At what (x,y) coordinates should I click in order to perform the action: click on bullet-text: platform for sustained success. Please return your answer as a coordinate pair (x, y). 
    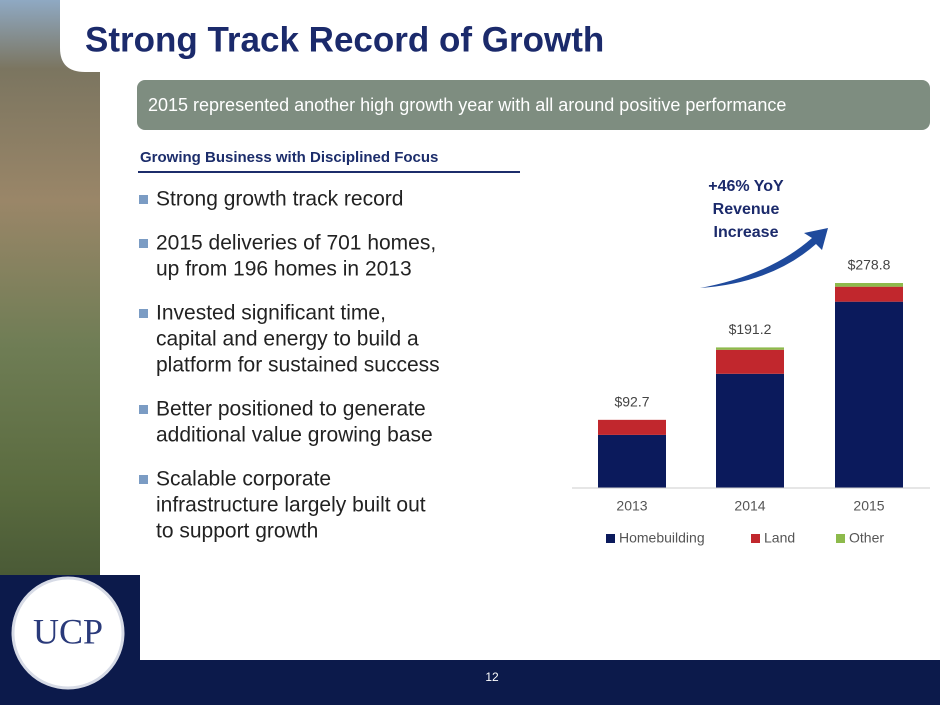
    Looking at the image, I should click on (298, 365).